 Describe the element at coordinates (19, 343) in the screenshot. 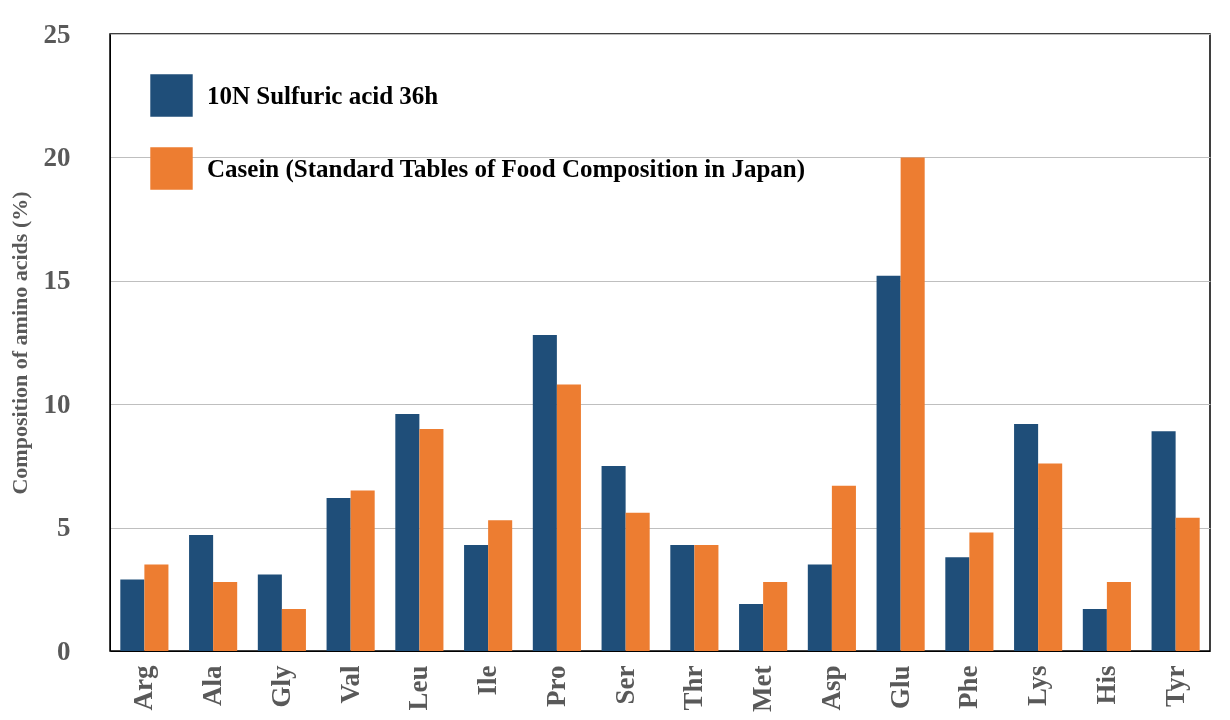

I see `y-axis-title: Composition of amino acids (%)` at that location.